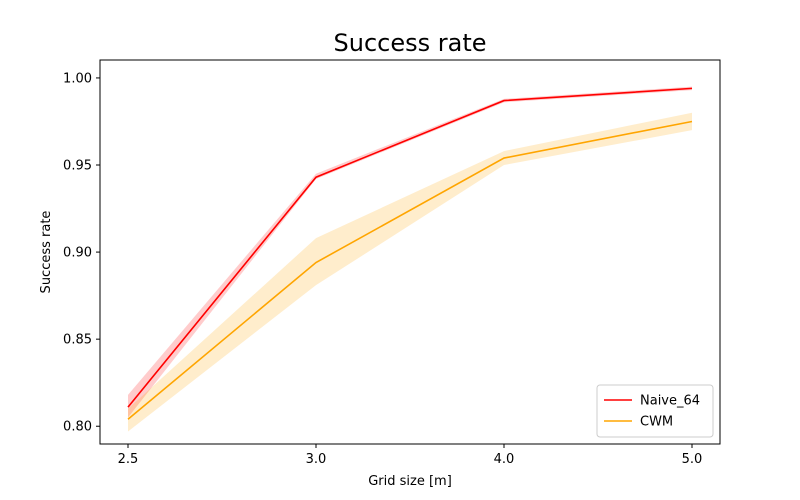 The image size is (800, 500). Describe the element at coordinates (316, 459) in the screenshot. I see `x-tick-label: 3.0` at that location.